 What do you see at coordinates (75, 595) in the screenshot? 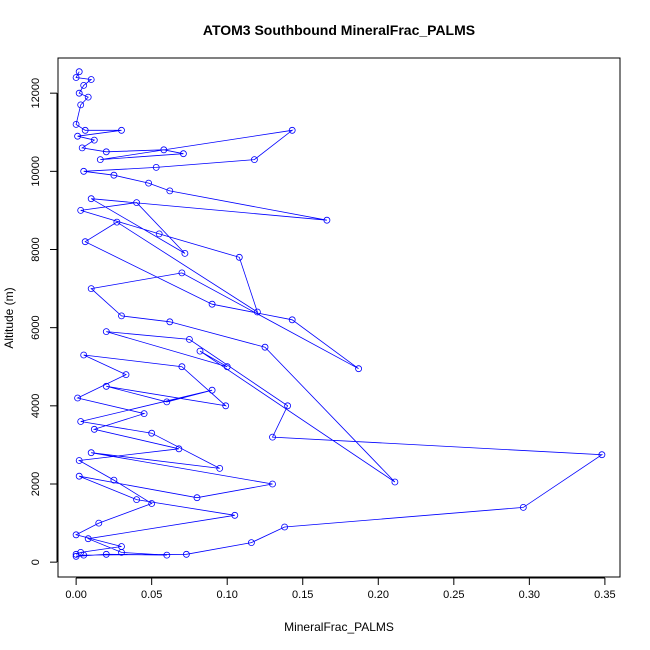
I see `x-tick-label: 0.00` at bounding box center [75, 595].